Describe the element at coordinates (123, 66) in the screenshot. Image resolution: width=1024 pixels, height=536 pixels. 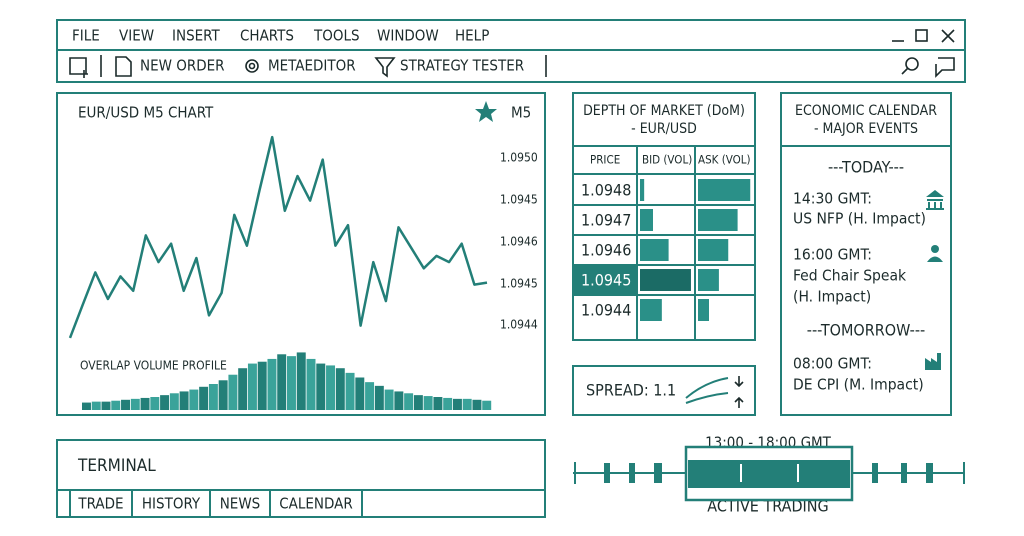
I see `order-icon` at that location.